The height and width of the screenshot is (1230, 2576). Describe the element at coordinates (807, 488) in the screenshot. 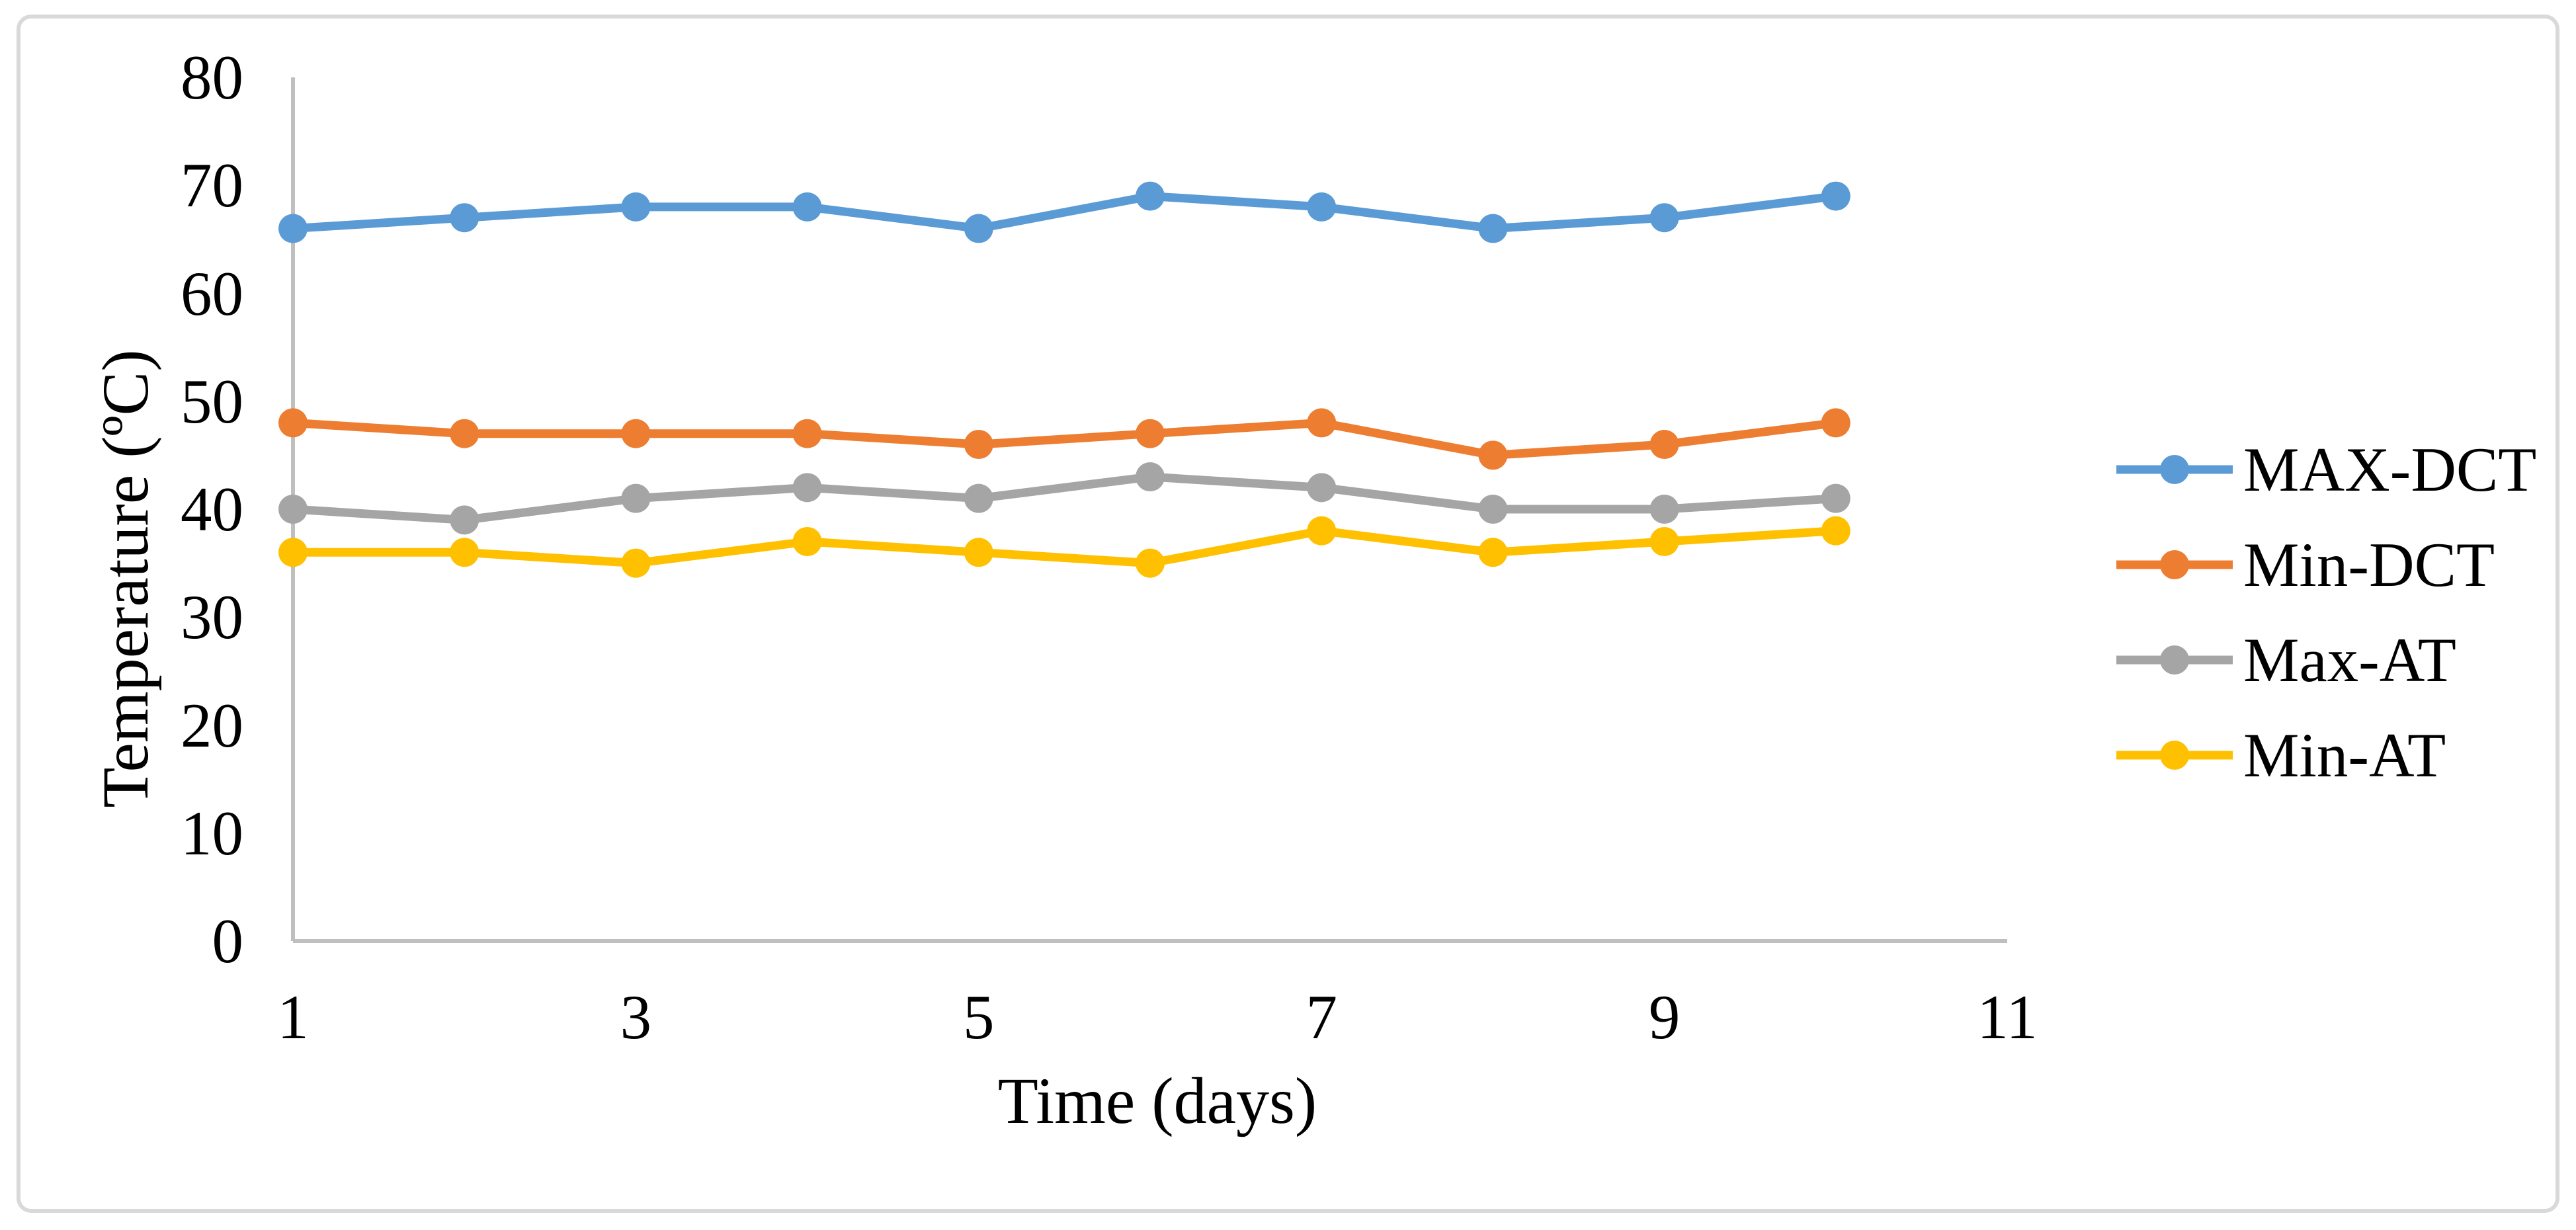

I see `data-point-Max-AT-day4` at that location.